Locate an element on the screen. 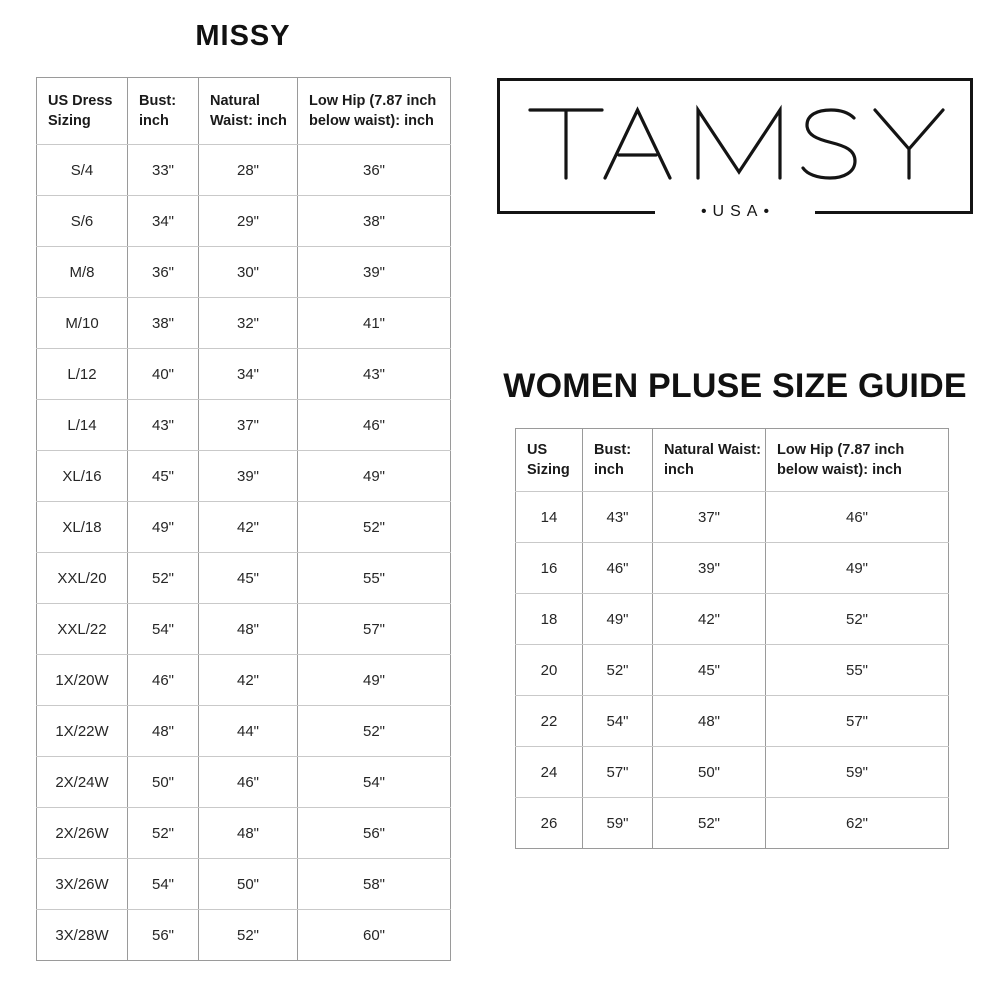 The image size is (1000, 1000). table-cell: S/4 is located at coordinates (82, 170).